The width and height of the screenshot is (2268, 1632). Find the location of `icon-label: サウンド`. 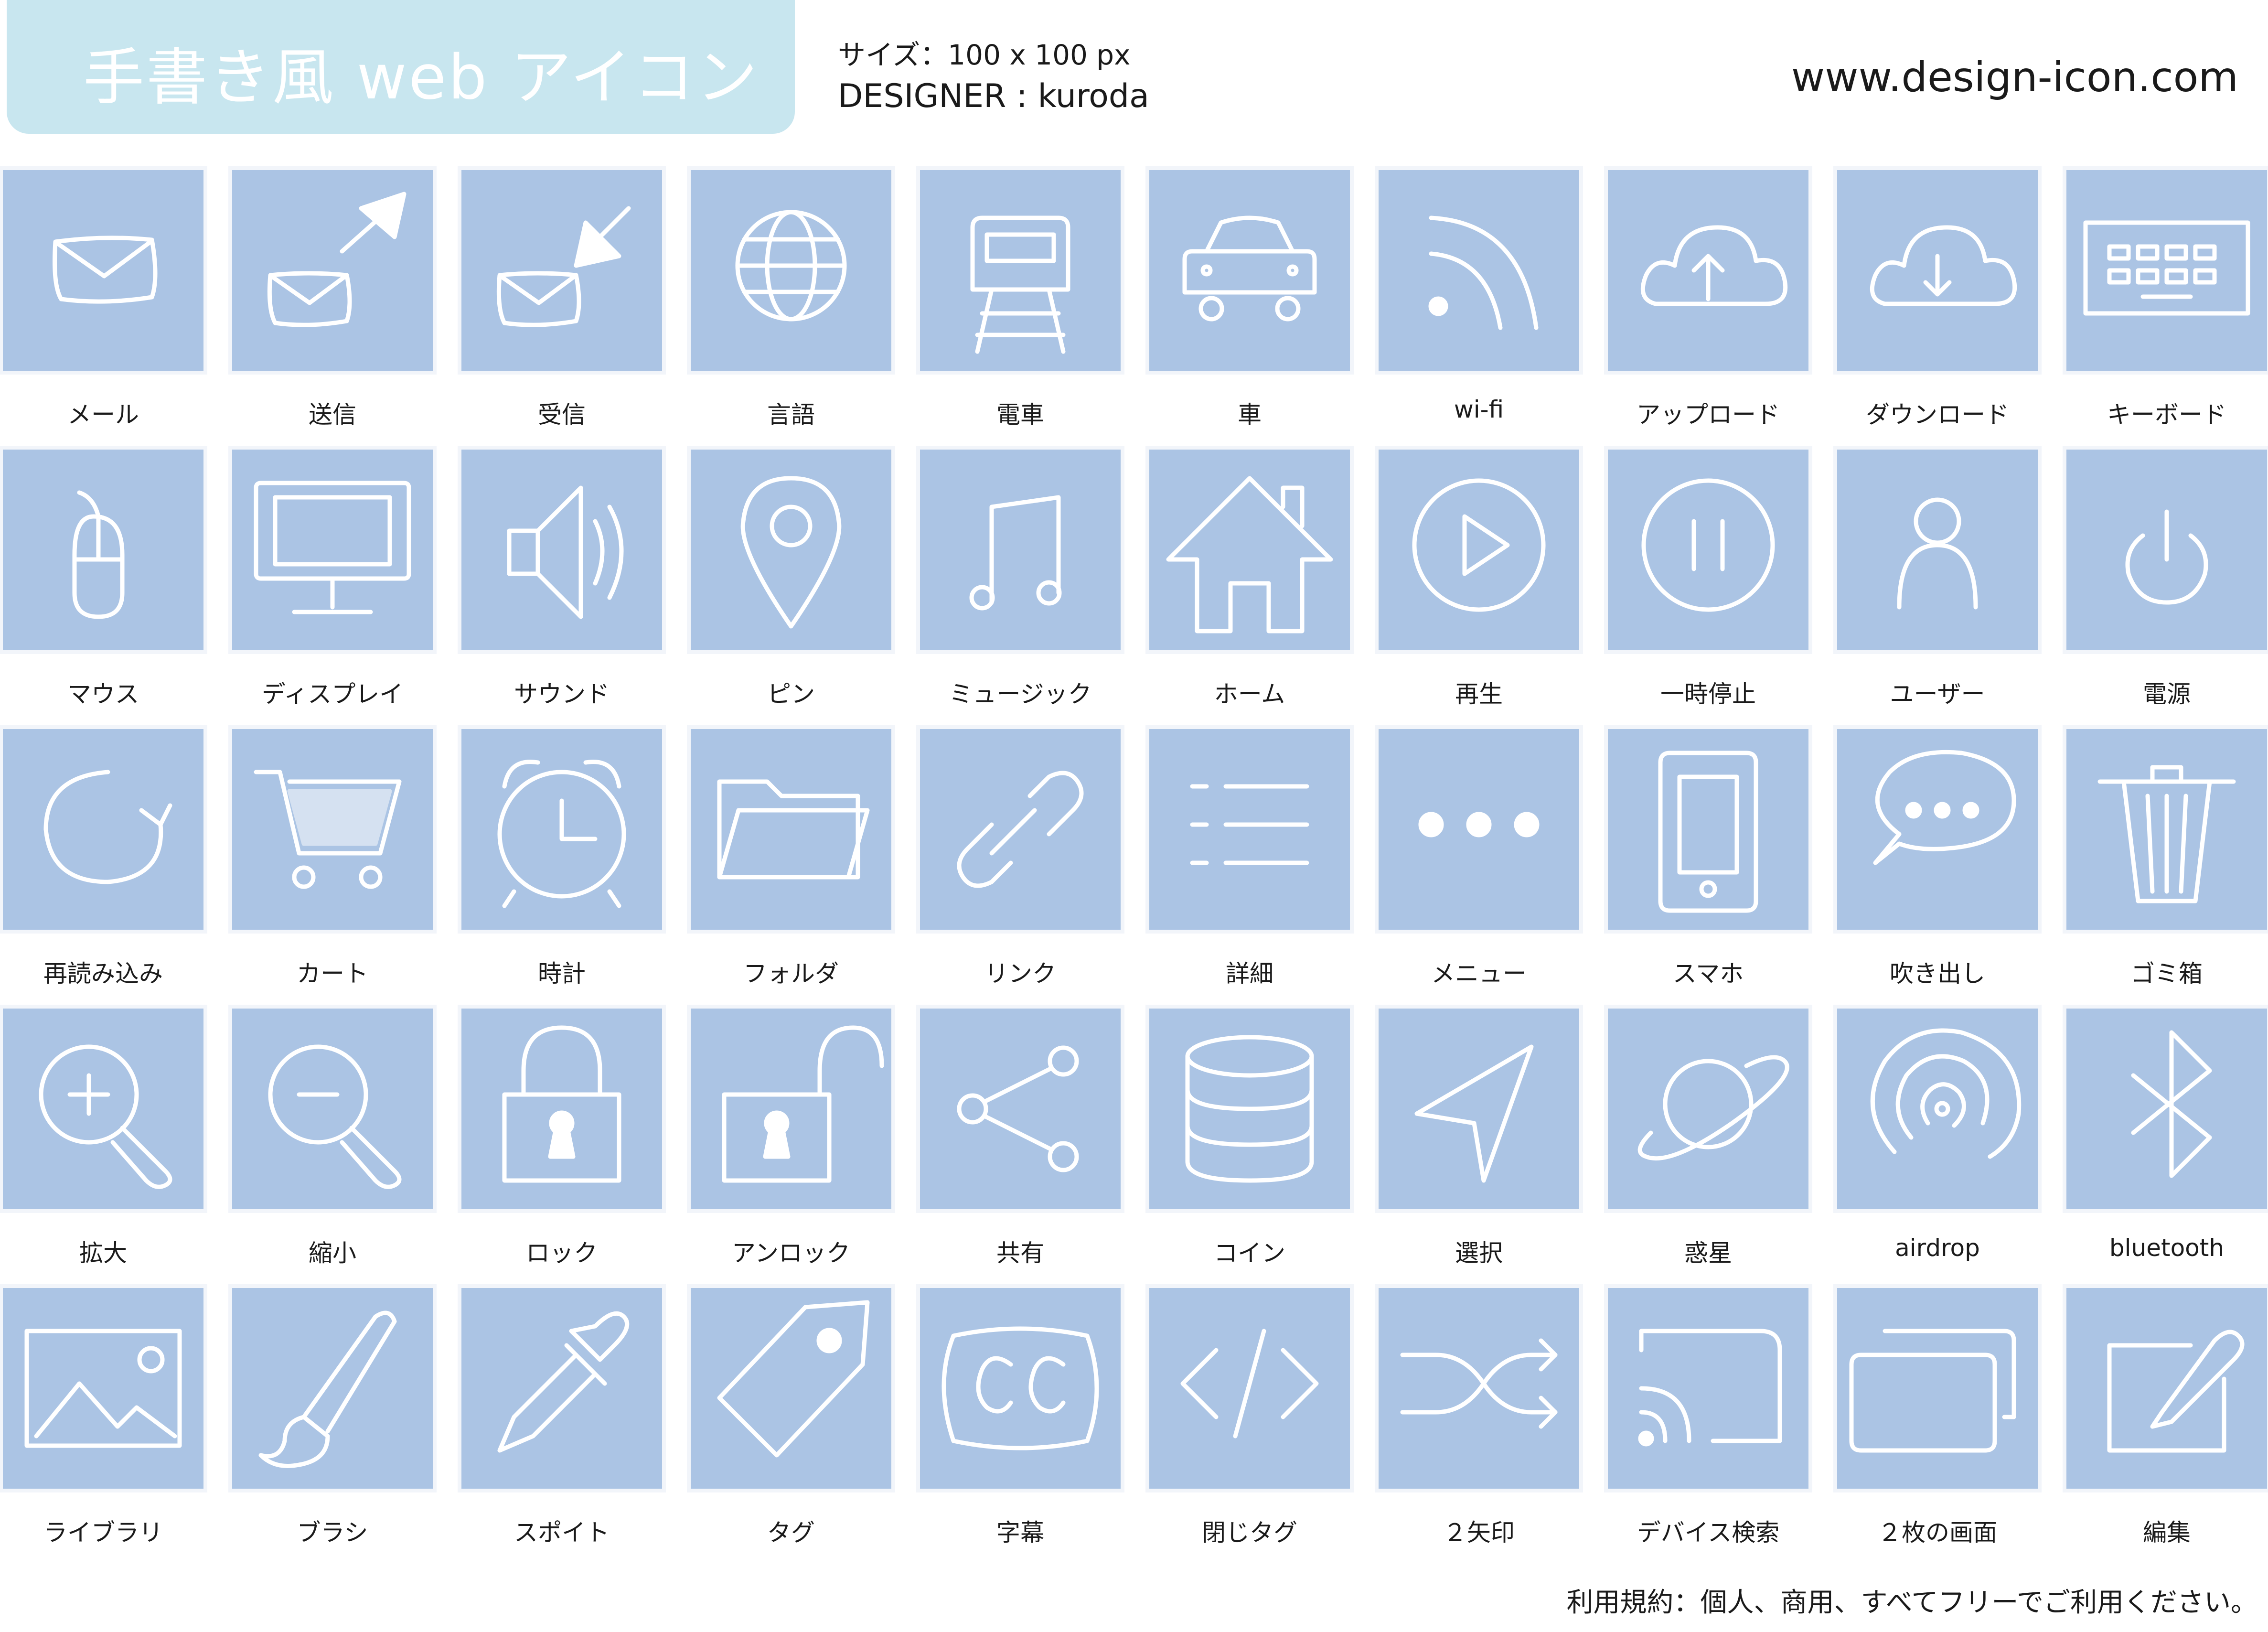

icon-label: サウンド is located at coordinates (562, 694).